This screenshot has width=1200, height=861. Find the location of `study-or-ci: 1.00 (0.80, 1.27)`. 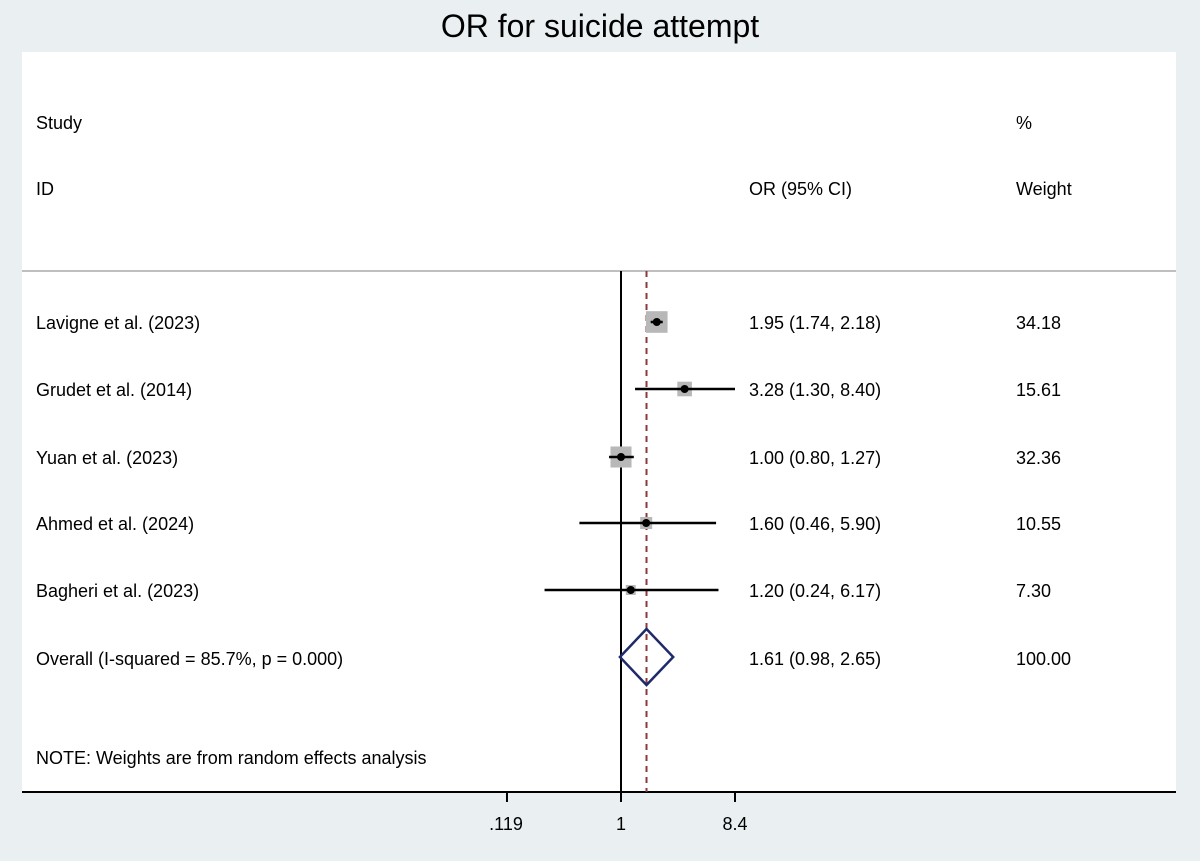

study-or-ci: 1.00 (0.80, 1.27) is located at coordinates (815, 458).